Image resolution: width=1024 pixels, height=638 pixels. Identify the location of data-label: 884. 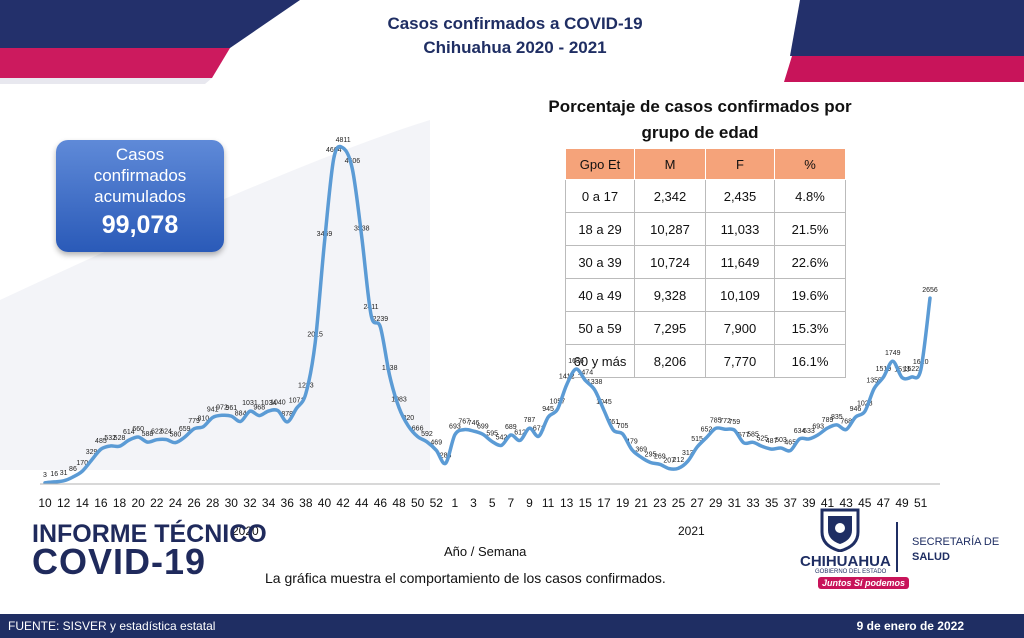
(241, 413).